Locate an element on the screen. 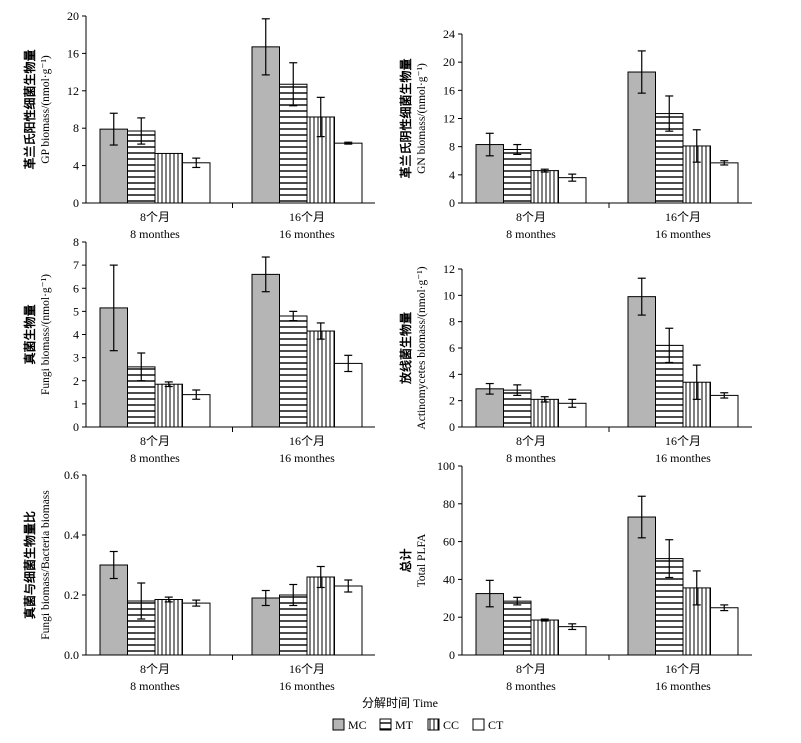 The width and height of the screenshot is (801, 743). y-tick-label: 0.2 is located at coordinates (71, 595).